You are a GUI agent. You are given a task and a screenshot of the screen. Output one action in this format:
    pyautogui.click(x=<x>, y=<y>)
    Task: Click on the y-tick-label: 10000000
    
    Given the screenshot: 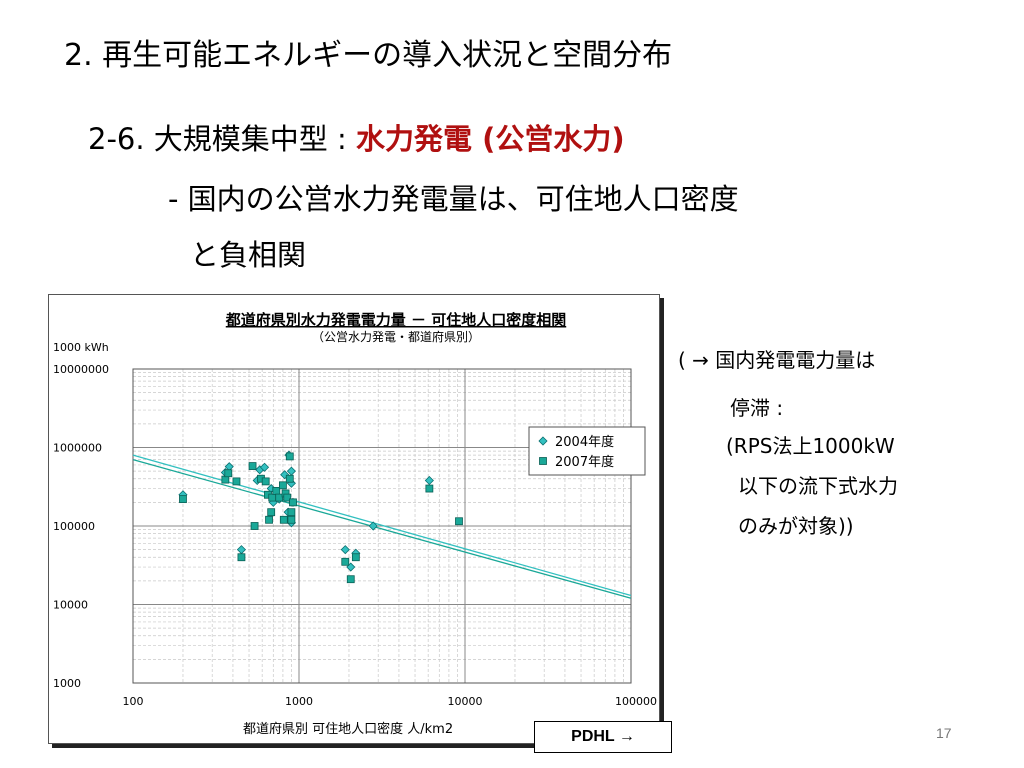 What is the action you would take?
    pyautogui.click(x=81, y=369)
    